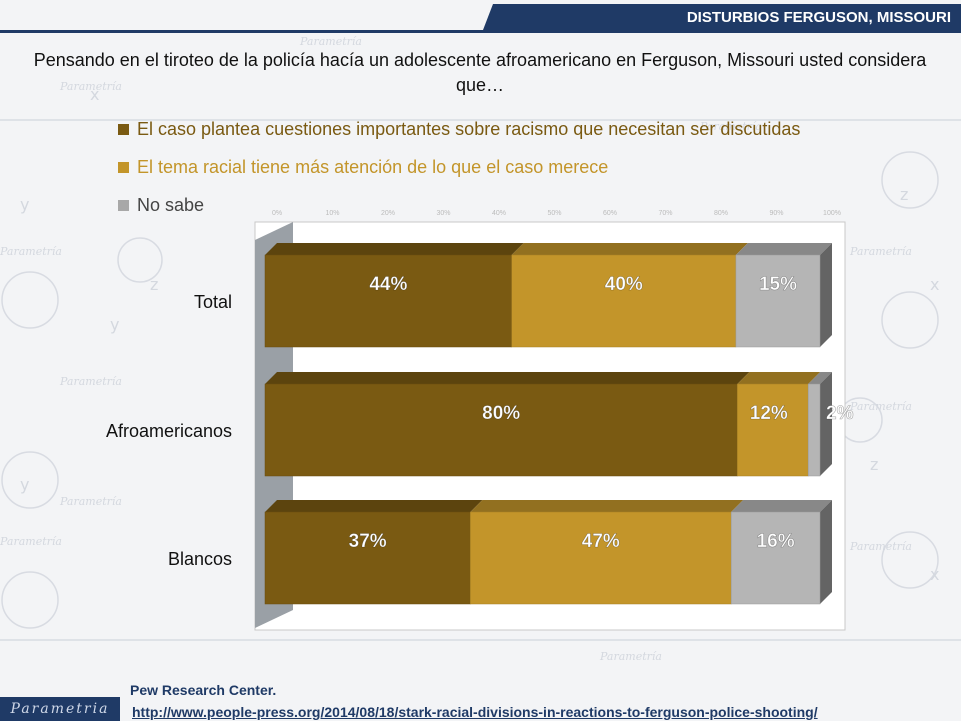 The image size is (961, 721). Describe the element at coordinates (200, 559) in the screenshot. I see `category-label: Blancos` at that location.